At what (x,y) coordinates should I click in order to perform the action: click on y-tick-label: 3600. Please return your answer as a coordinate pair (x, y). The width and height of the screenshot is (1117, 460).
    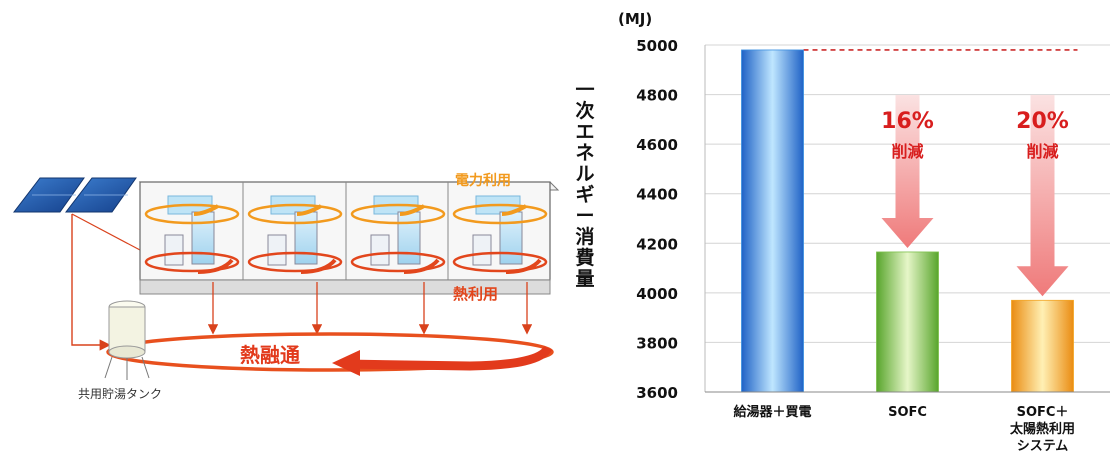
    Looking at the image, I should click on (657, 393).